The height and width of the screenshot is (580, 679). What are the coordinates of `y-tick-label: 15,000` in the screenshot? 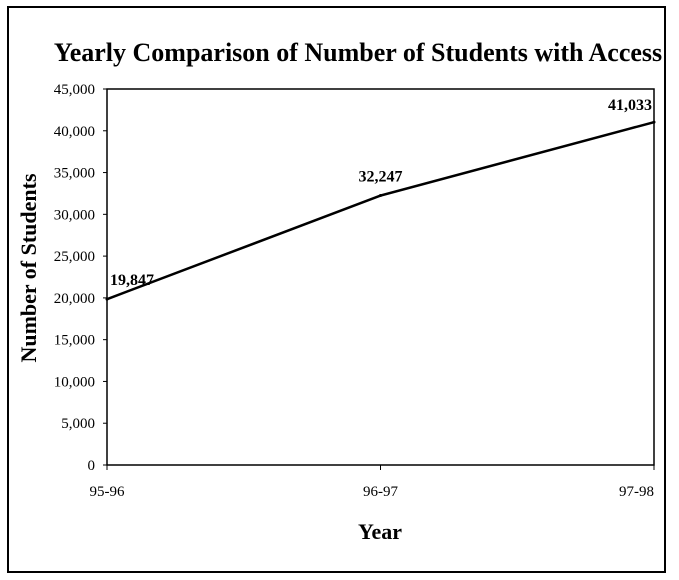 It's located at (74, 341).